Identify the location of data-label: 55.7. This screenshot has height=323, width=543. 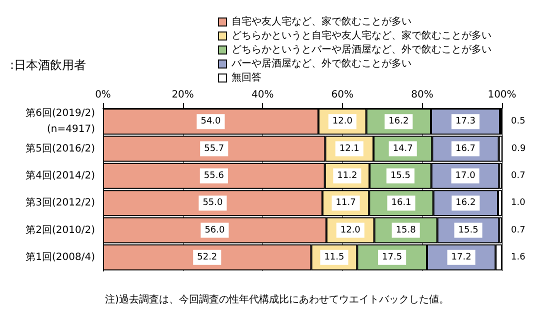
(214, 149).